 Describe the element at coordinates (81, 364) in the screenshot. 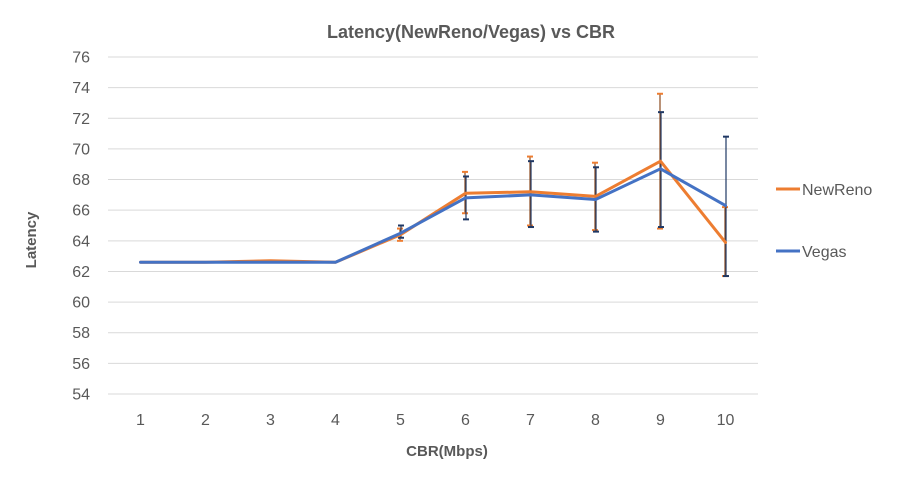

I see `y-tick-label: 56` at that location.